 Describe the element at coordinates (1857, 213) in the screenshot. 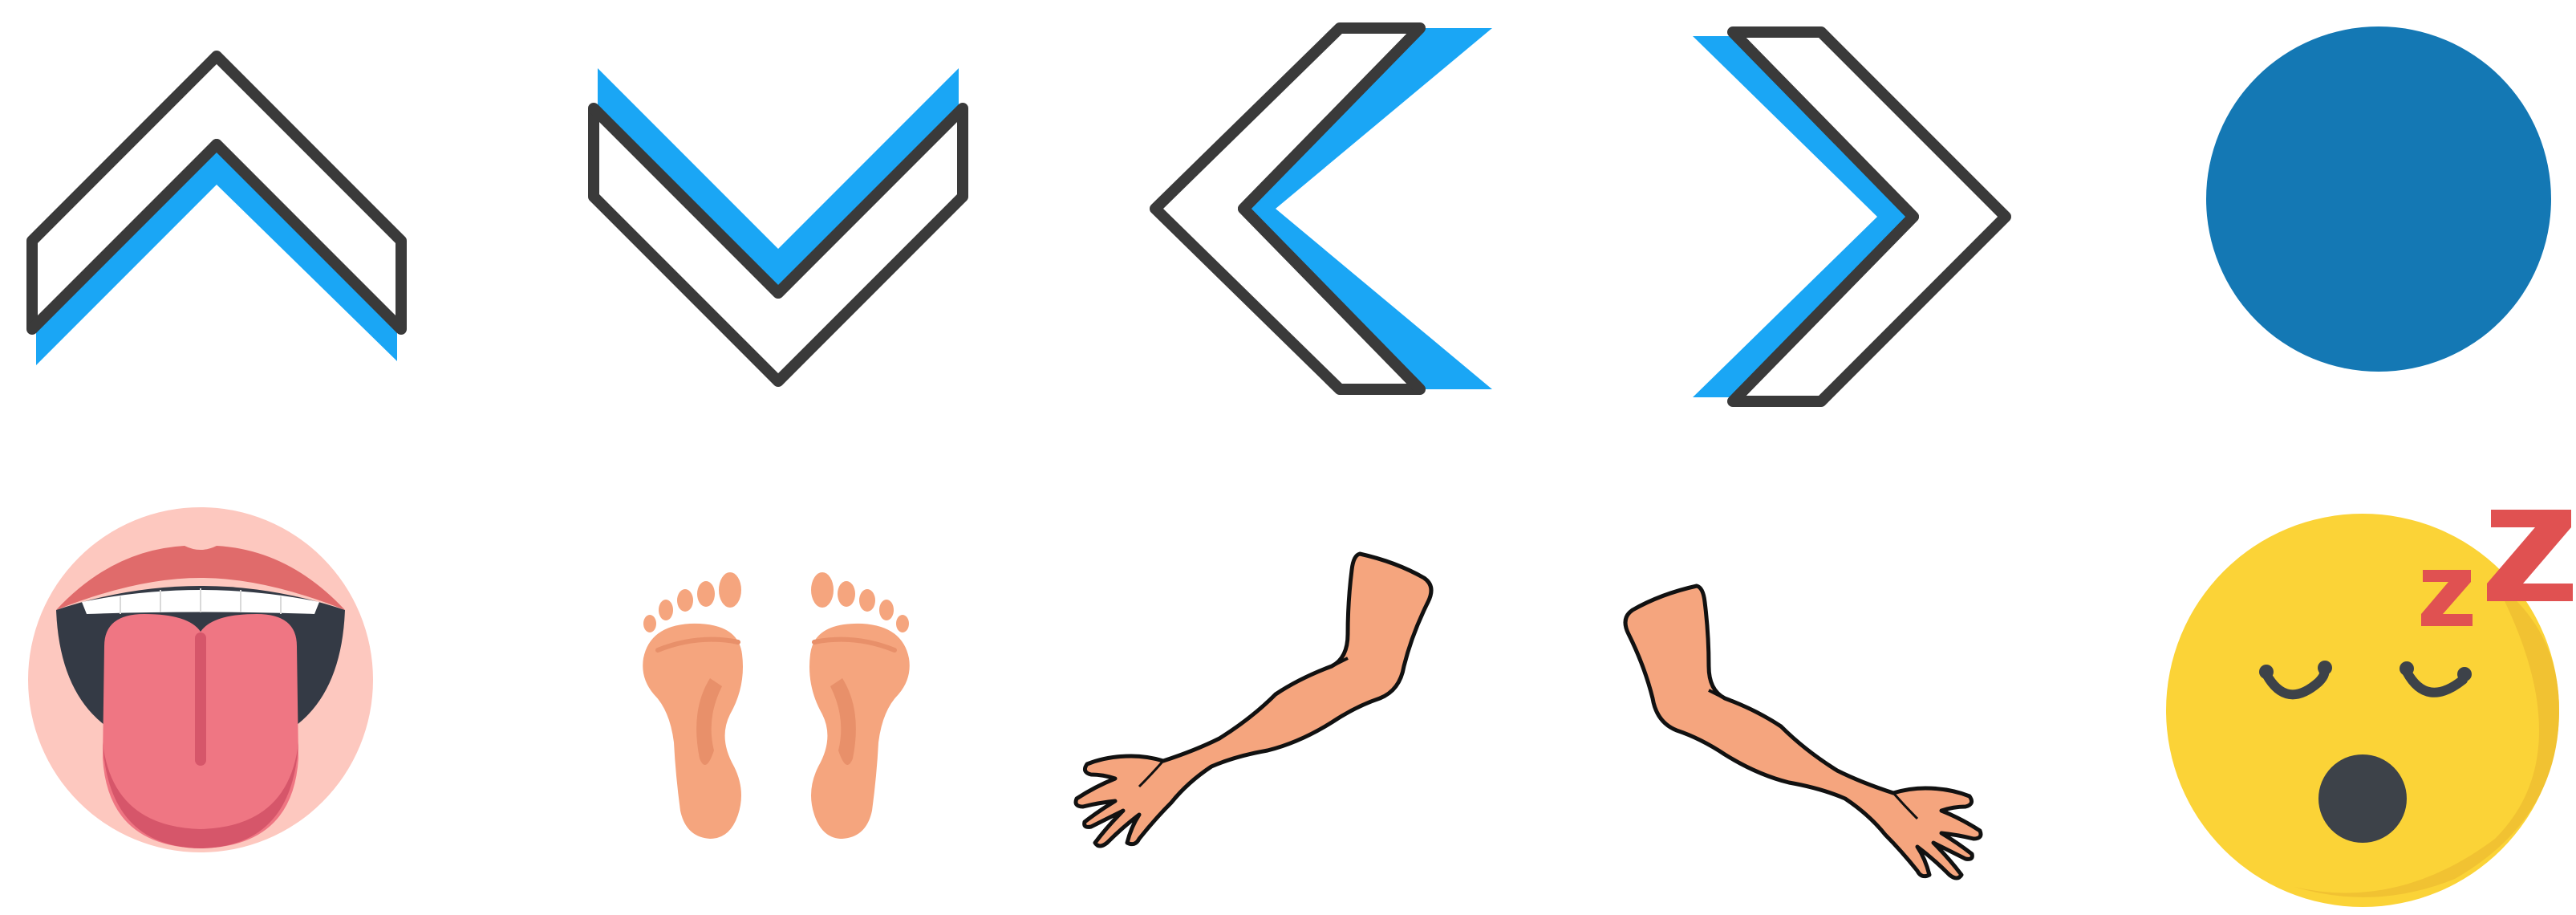

I see `chevron-right-icon` at that location.